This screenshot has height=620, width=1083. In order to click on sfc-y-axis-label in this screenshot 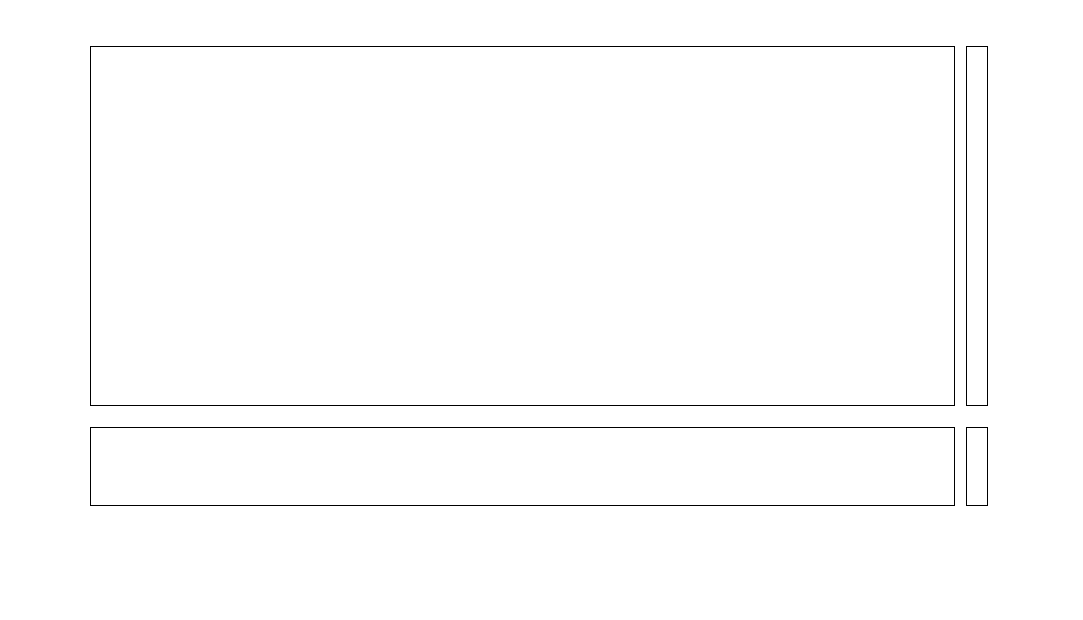, I will do `click(16, 226)`.